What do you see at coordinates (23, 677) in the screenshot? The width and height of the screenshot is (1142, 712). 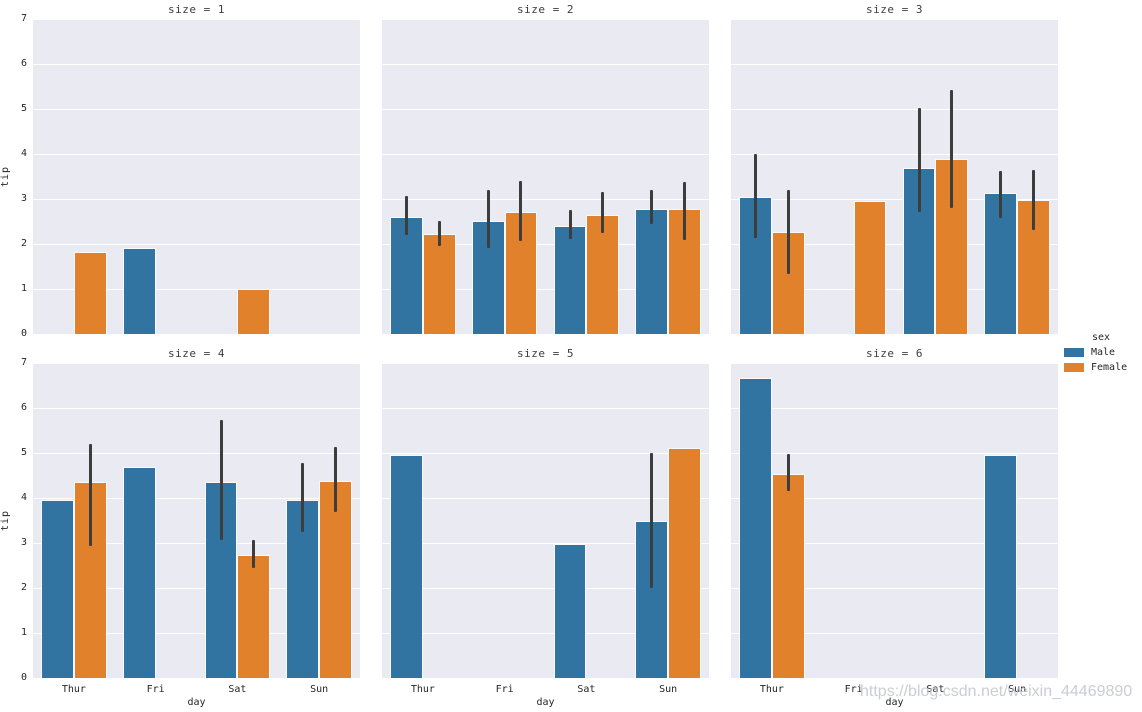 I see `ytick-label-0: 0` at bounding box center [23, 677].